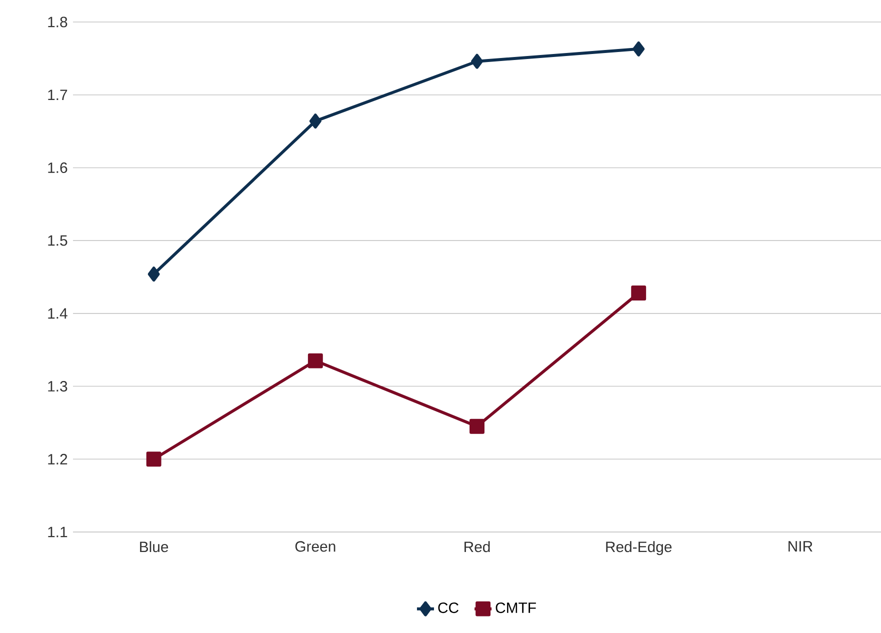  I want to click on x-tick-label: NIR, so click(800, 546).